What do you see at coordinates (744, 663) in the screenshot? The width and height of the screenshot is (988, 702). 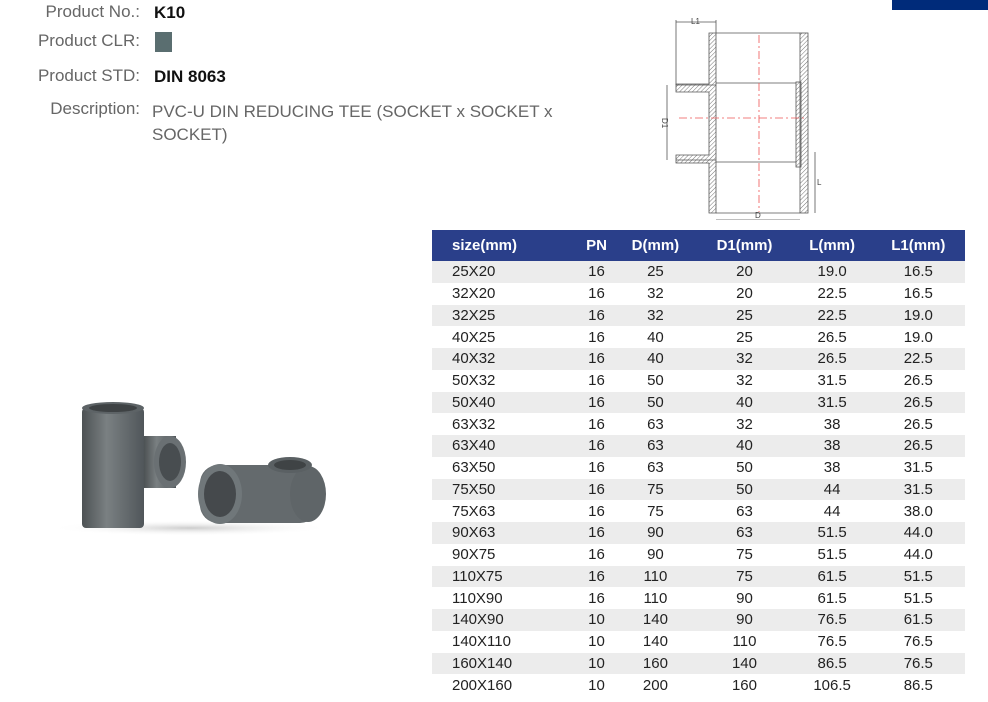 I see `table-cell: 140` at bounding box center [744, 663].